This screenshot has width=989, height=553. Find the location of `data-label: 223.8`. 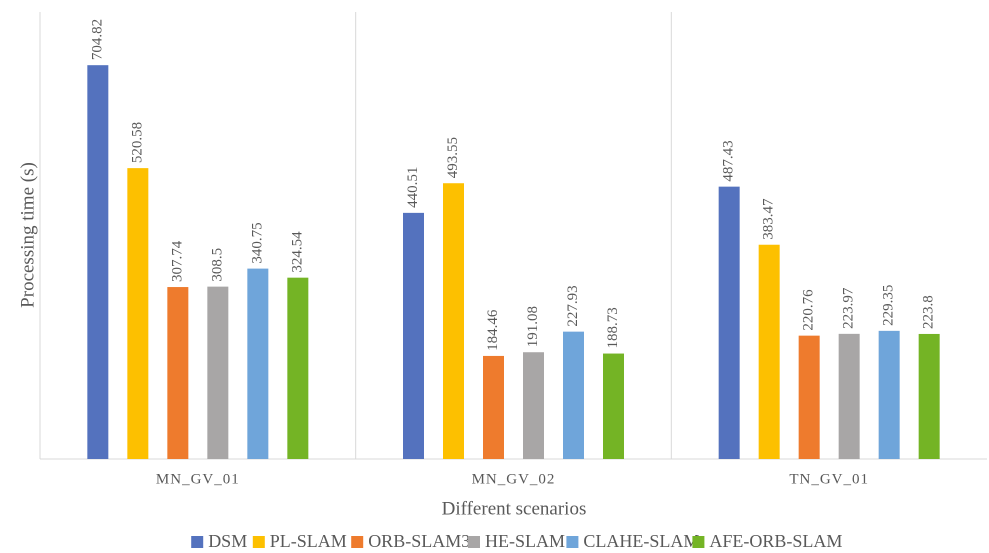

data-label: 223.8 is located at coordinates (929, 312).